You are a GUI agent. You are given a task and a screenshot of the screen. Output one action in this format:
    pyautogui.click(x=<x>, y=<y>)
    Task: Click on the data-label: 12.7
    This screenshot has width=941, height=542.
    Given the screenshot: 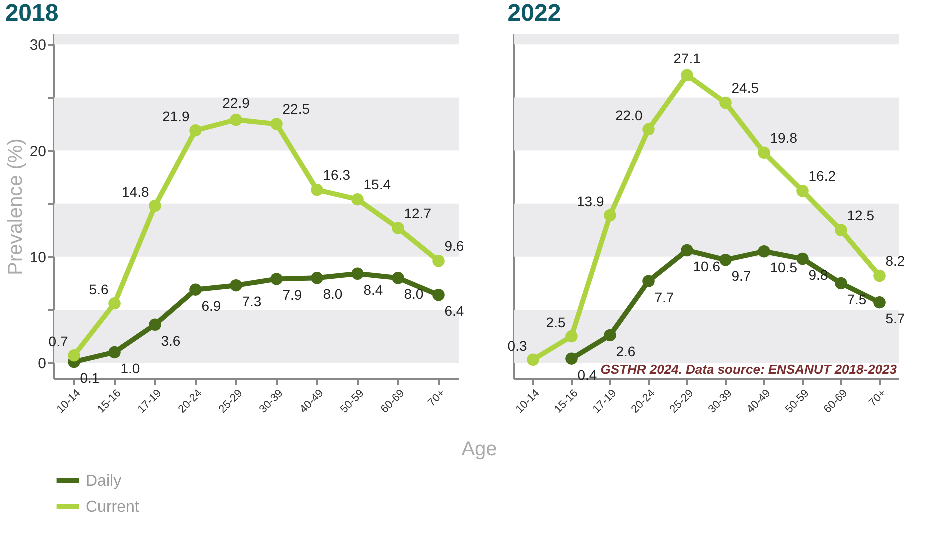 What is the action you would take?
    pyautogui.click(x=418, y=213)
    